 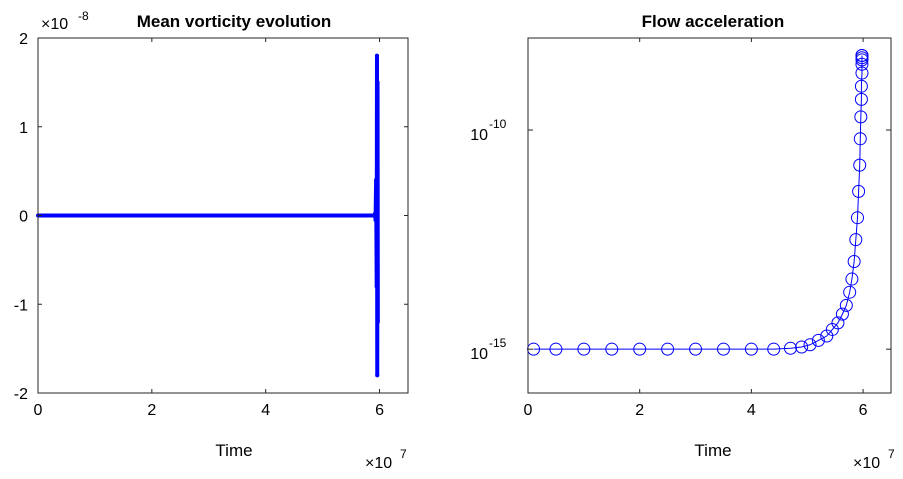 What do you see at coordinates (54, 24) in the screenshot?
I see `vorticity-y-multiplier-base: ×10` at bounding box center [54, 24].